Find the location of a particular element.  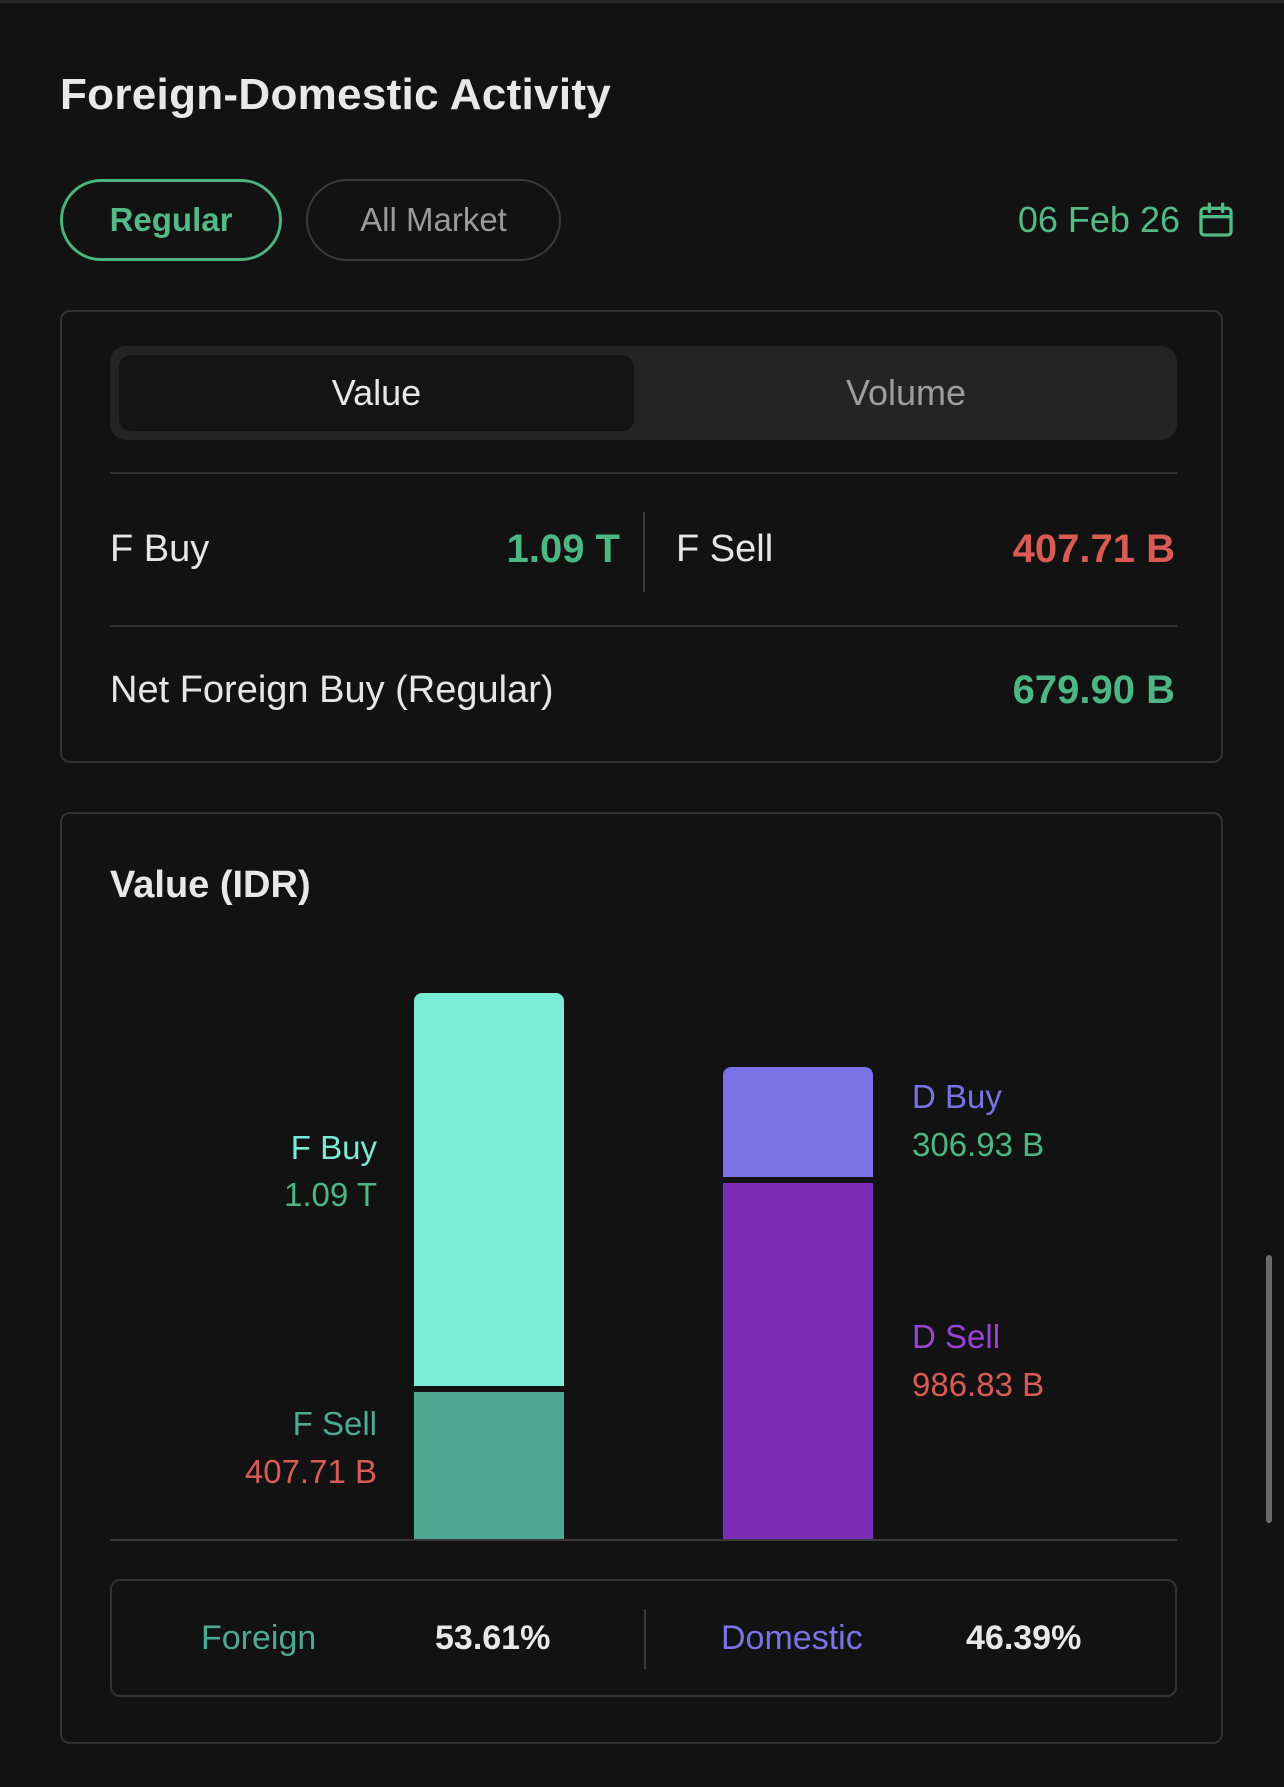

date-label: 06 Feb 26 is located at coordinates (1098, 219).